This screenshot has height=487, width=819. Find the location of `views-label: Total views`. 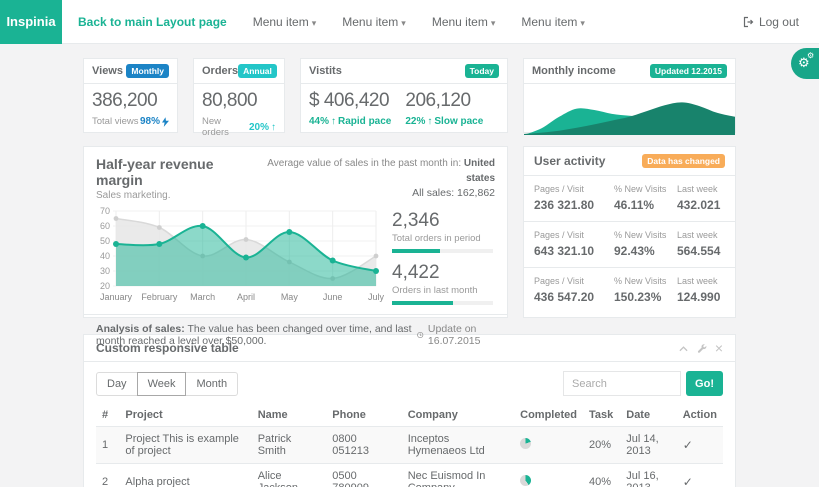

views-label: Total views is located at coordinates (115, 121).